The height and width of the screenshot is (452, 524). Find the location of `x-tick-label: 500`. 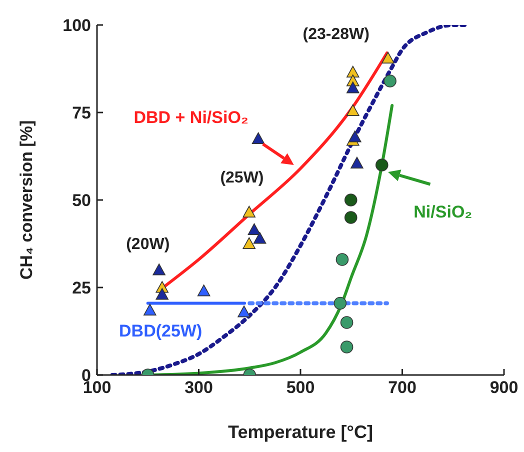

x-tick-label: 500 is located at coordinates (300, 388).